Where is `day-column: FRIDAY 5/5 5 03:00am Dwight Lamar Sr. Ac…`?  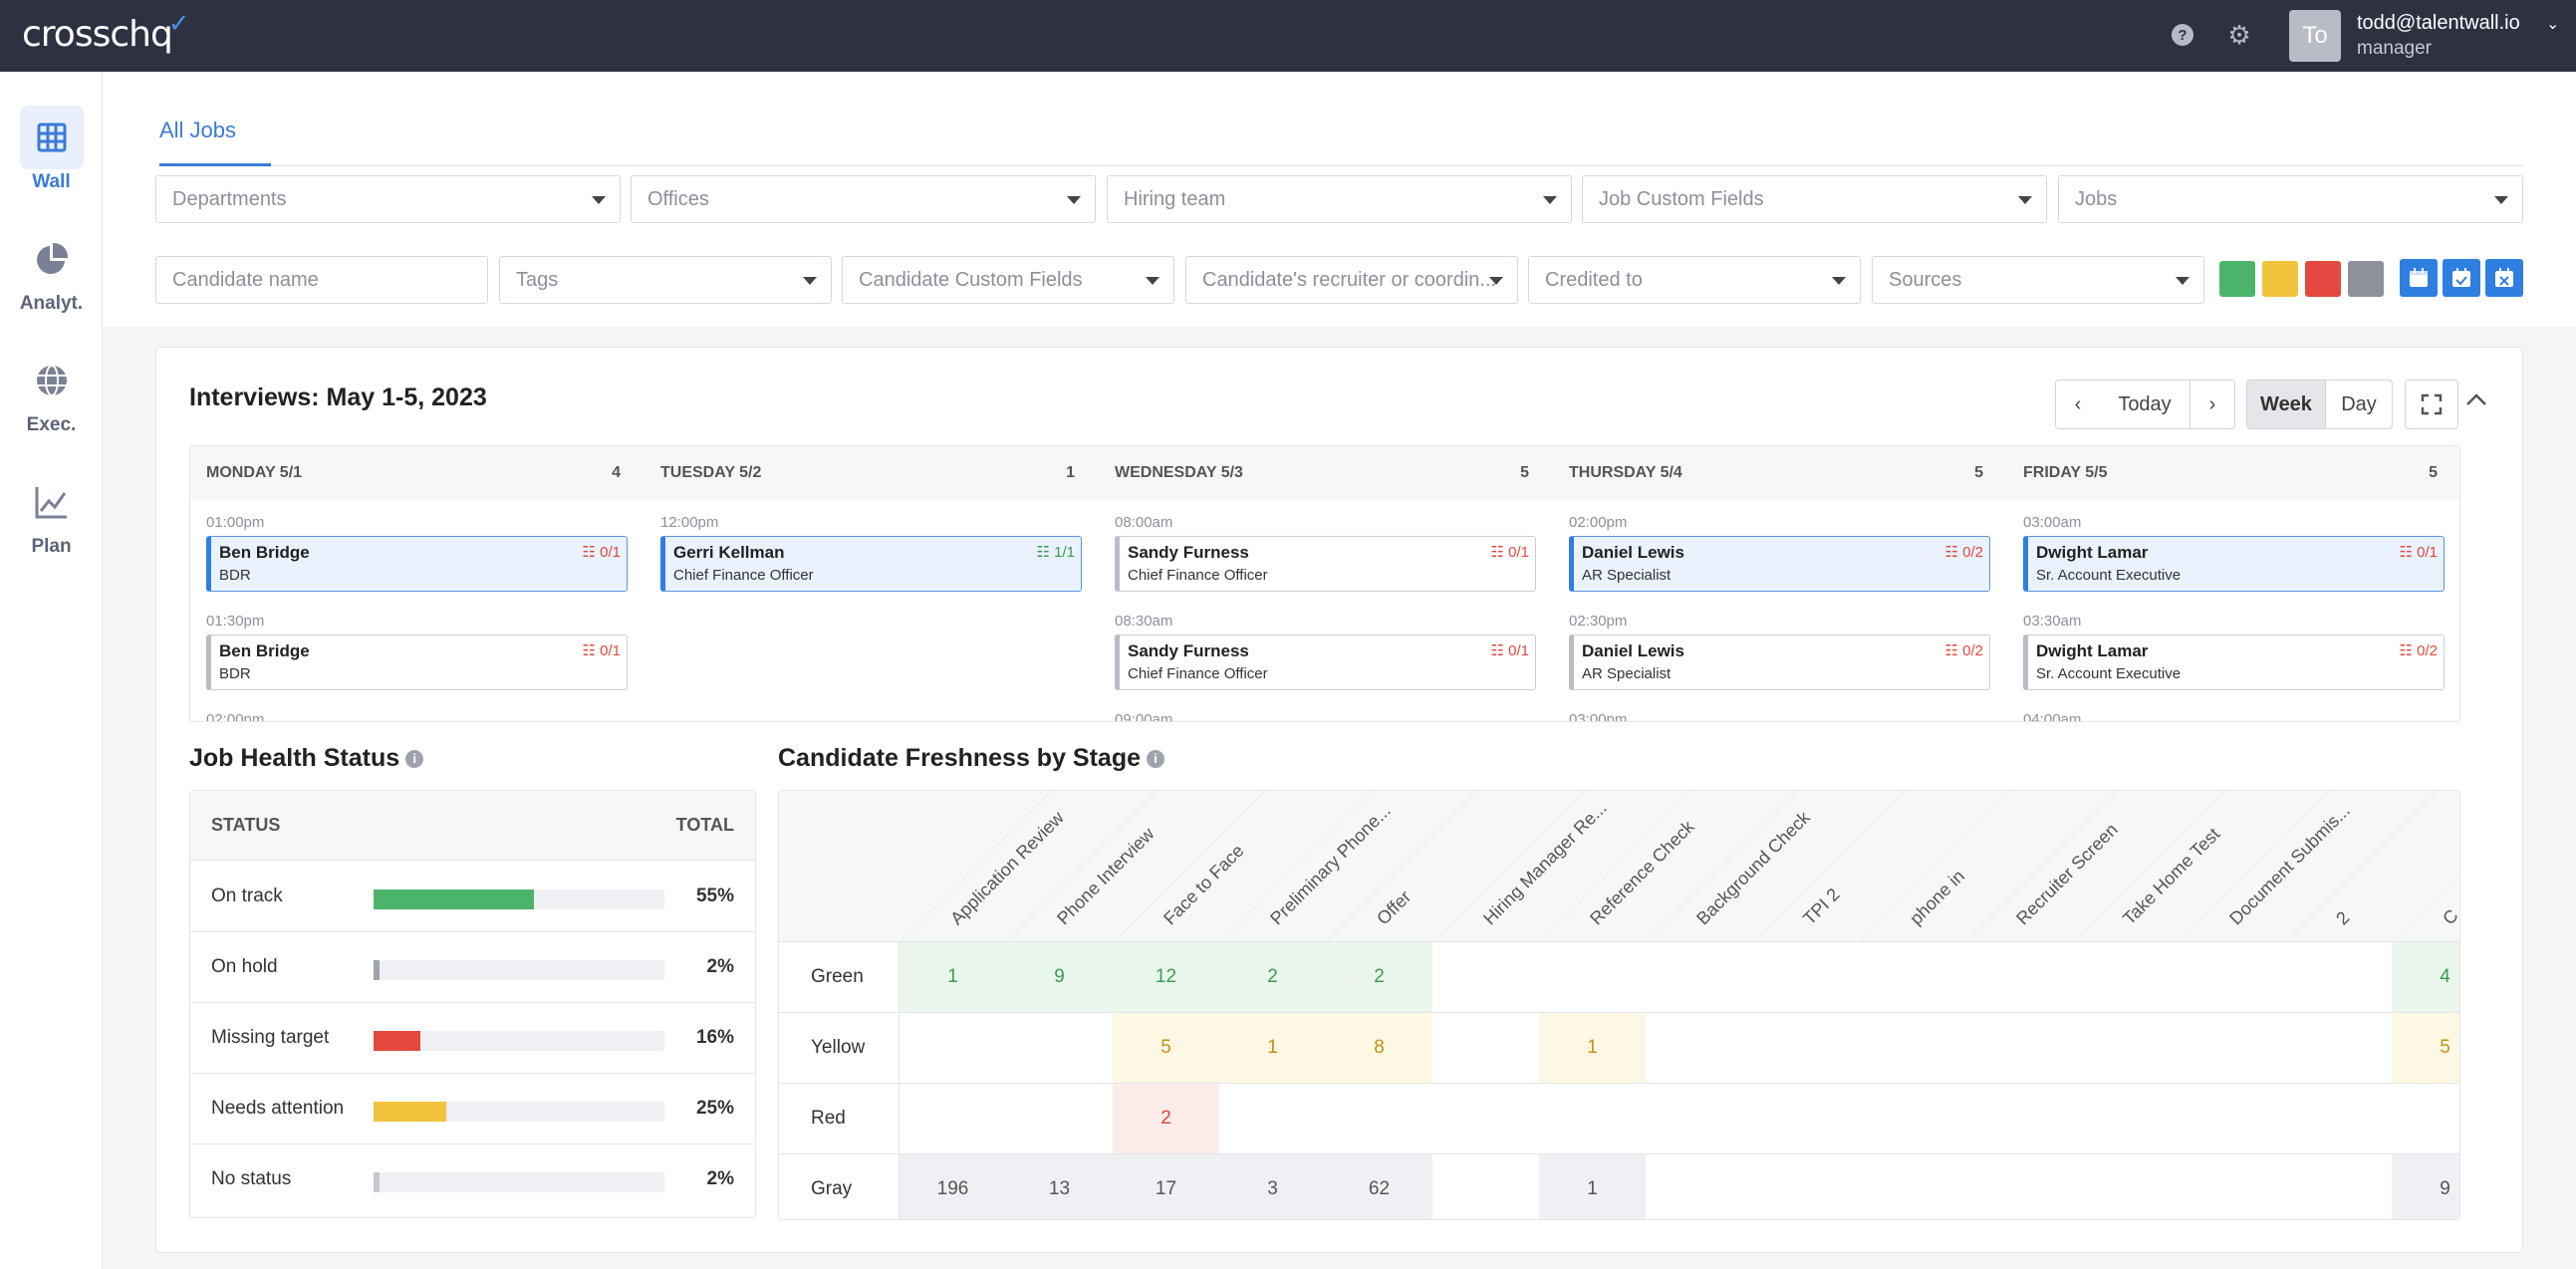
day-column: FRIDAY 5/5 5 03:00am Dwight Lamar Sr. Ac… is located at coordinates (2233, 583).